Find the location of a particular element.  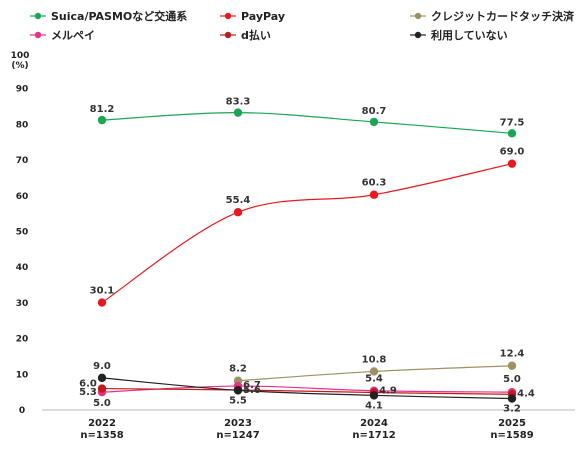

data-label: 4.4 is located at coordinates (526, 393).